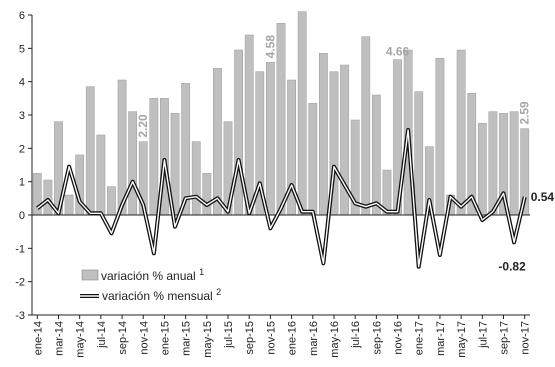 The width and height of the screenshot is (555, 367). I want to click on x-tick-label: may-14, so click(81, 339).